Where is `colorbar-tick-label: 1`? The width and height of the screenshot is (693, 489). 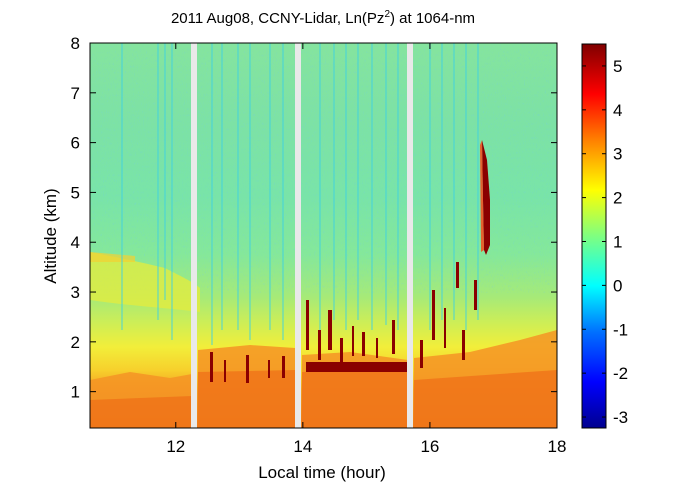 colorbar-tick-label: 1 is located at coordinates (617, 241).